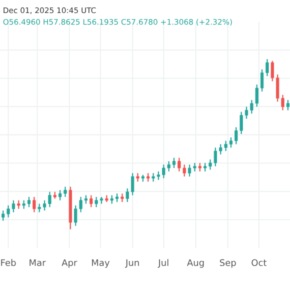  Describe the element at coordinates (101, 263) in the screenshot. I see `x-tick-label: May` at that location.